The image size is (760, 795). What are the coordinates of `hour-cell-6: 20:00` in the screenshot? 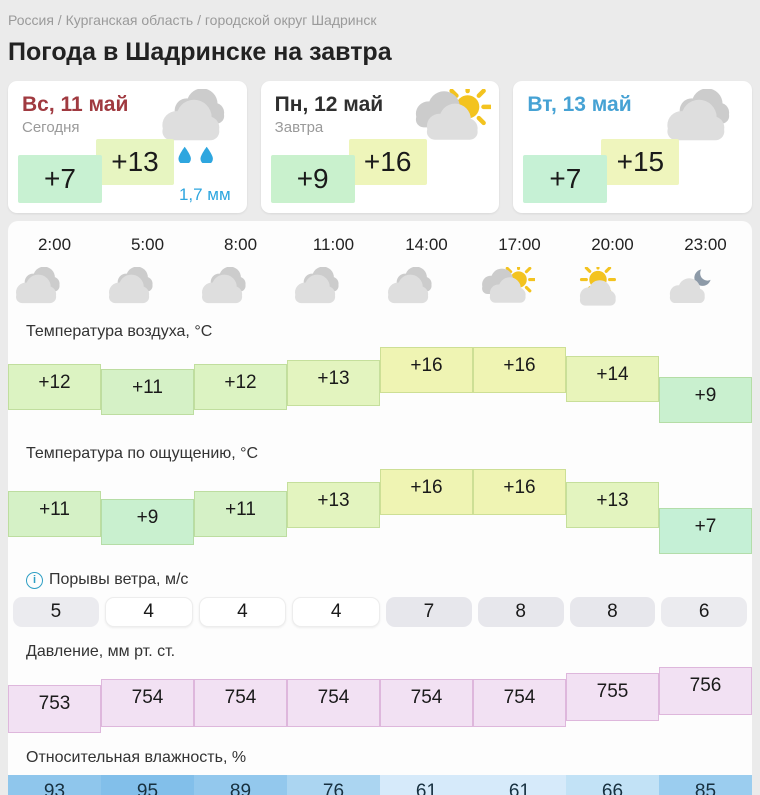 It's located at (612, 272).